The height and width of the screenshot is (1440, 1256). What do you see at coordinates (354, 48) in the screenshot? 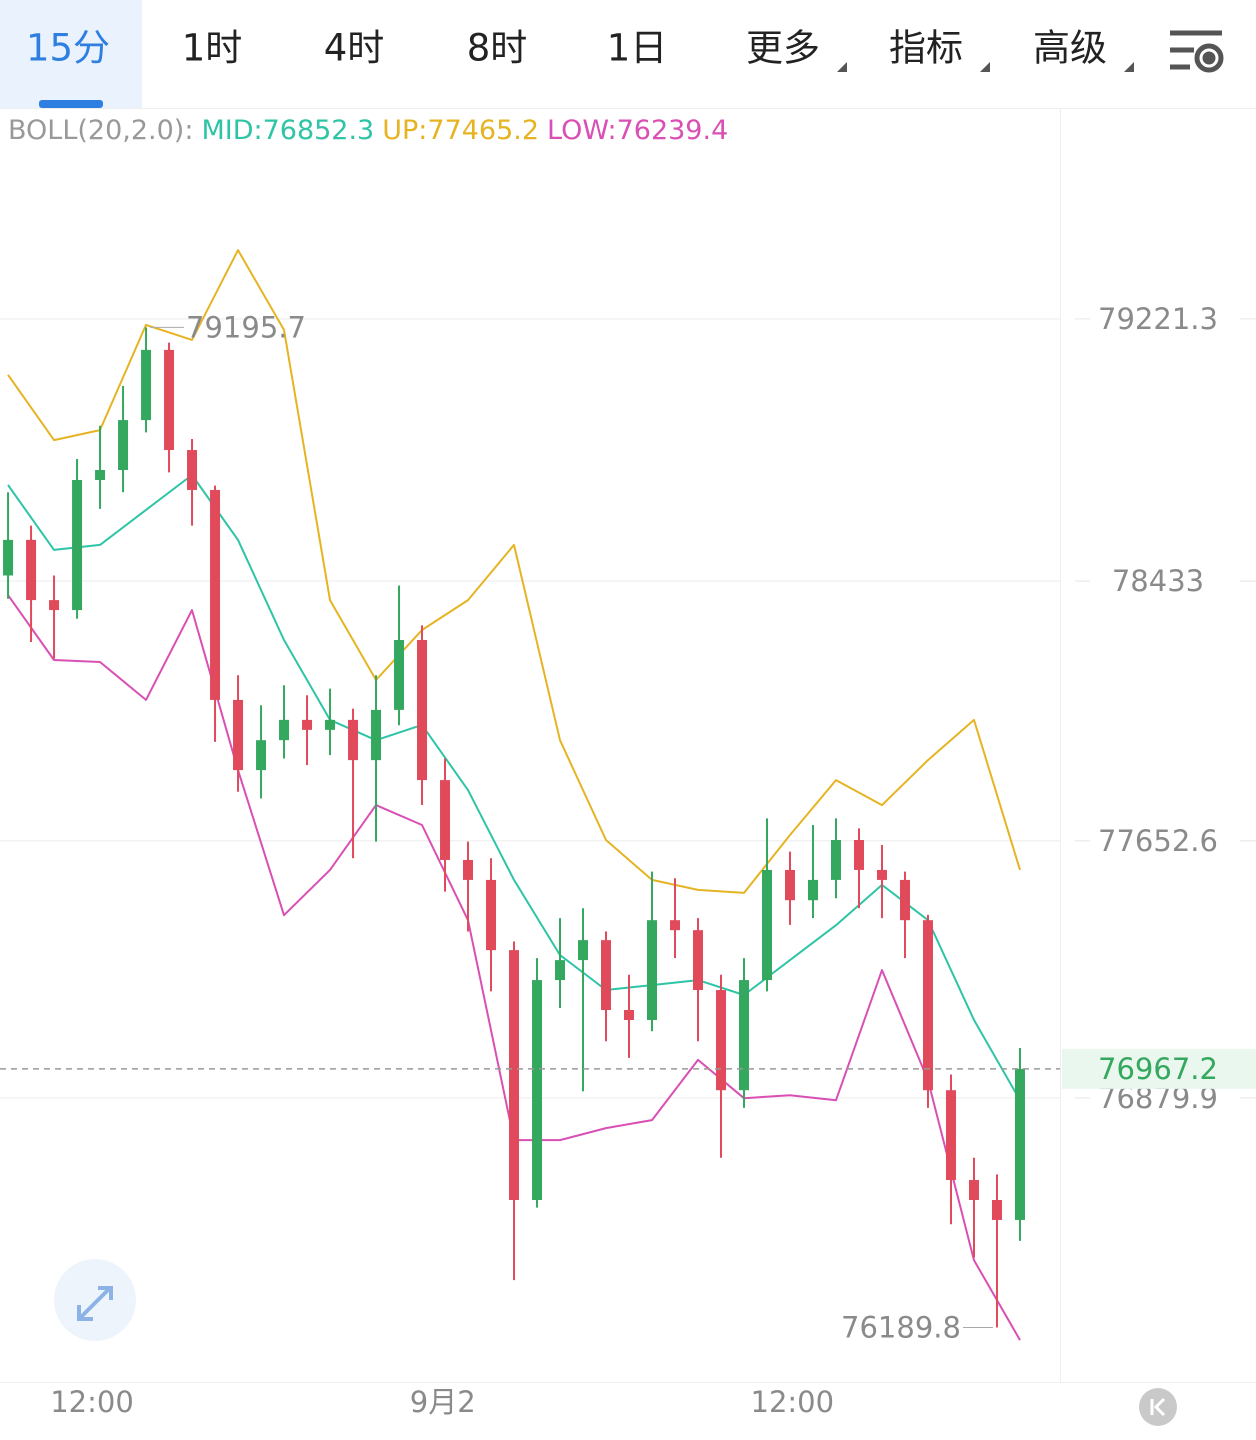
I see `timeframe-tab: 4时` at bounding box center [354, 48].